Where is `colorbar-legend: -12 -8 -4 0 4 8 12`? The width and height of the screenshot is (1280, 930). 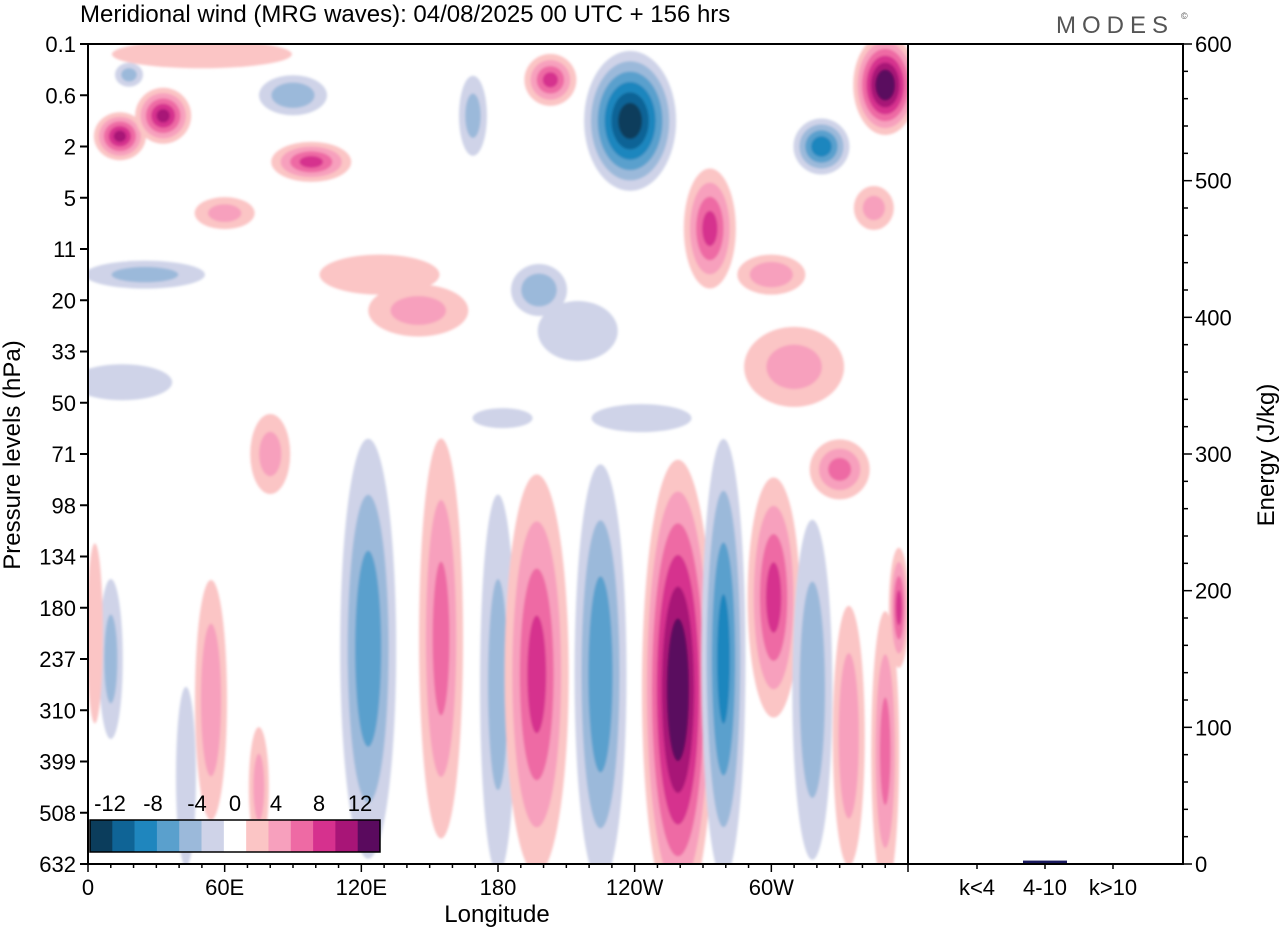
colorbar-legend: -12 -8 -4 0 4 8 12 is located at coordinates (235, 822).